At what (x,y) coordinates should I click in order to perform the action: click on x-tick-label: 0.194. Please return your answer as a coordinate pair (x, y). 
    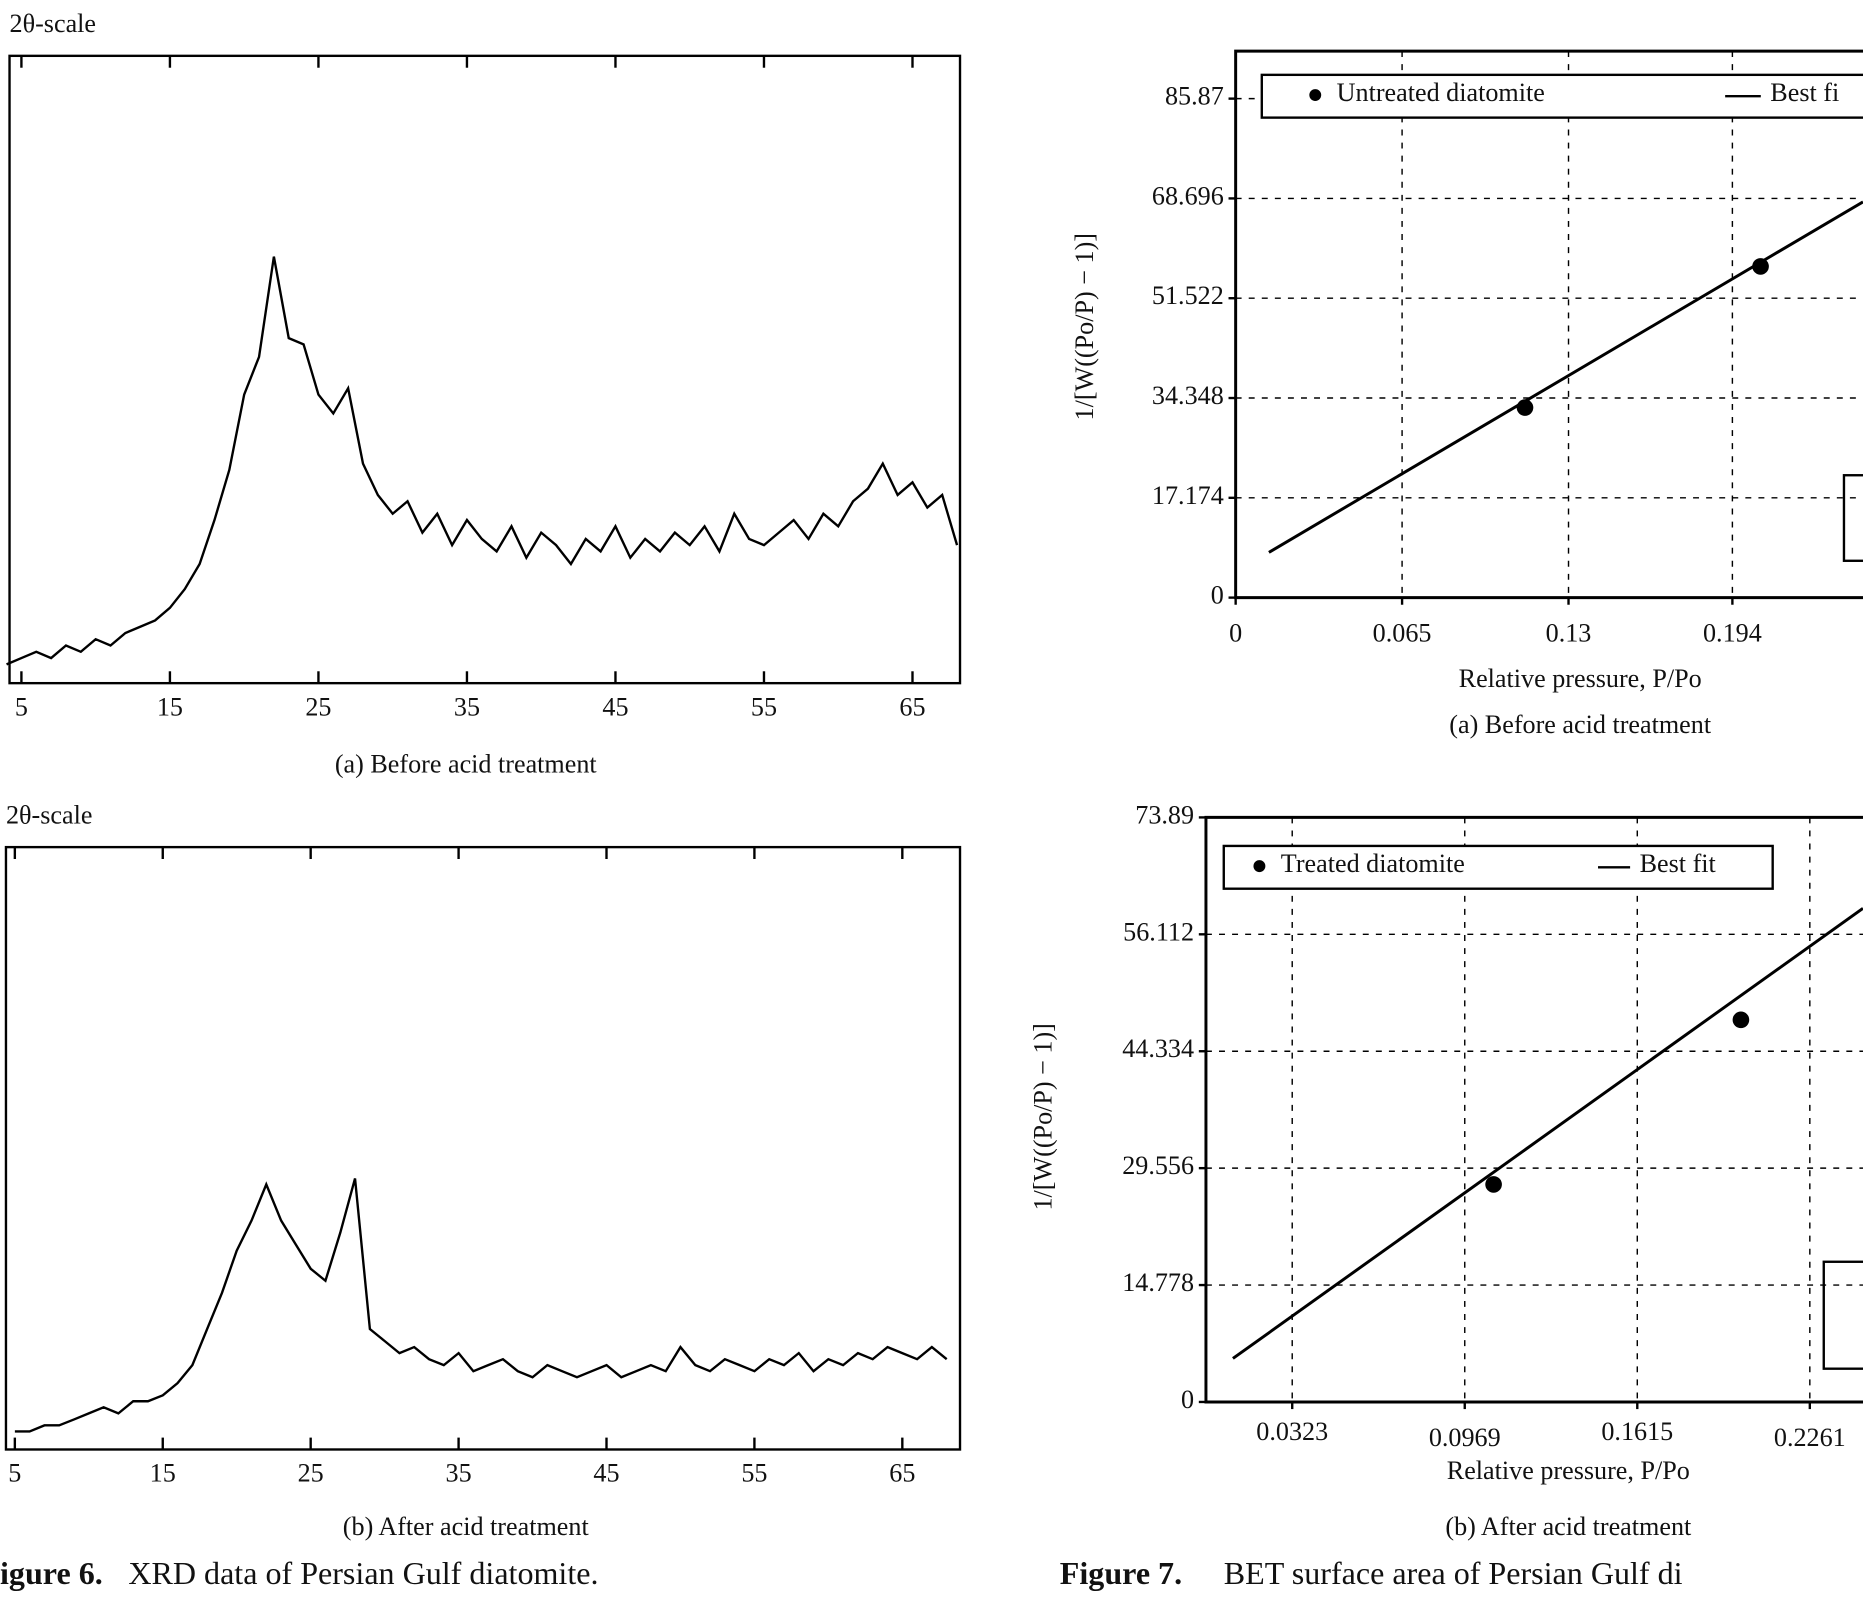
    Looking at the image, I should click on (1732, 633).